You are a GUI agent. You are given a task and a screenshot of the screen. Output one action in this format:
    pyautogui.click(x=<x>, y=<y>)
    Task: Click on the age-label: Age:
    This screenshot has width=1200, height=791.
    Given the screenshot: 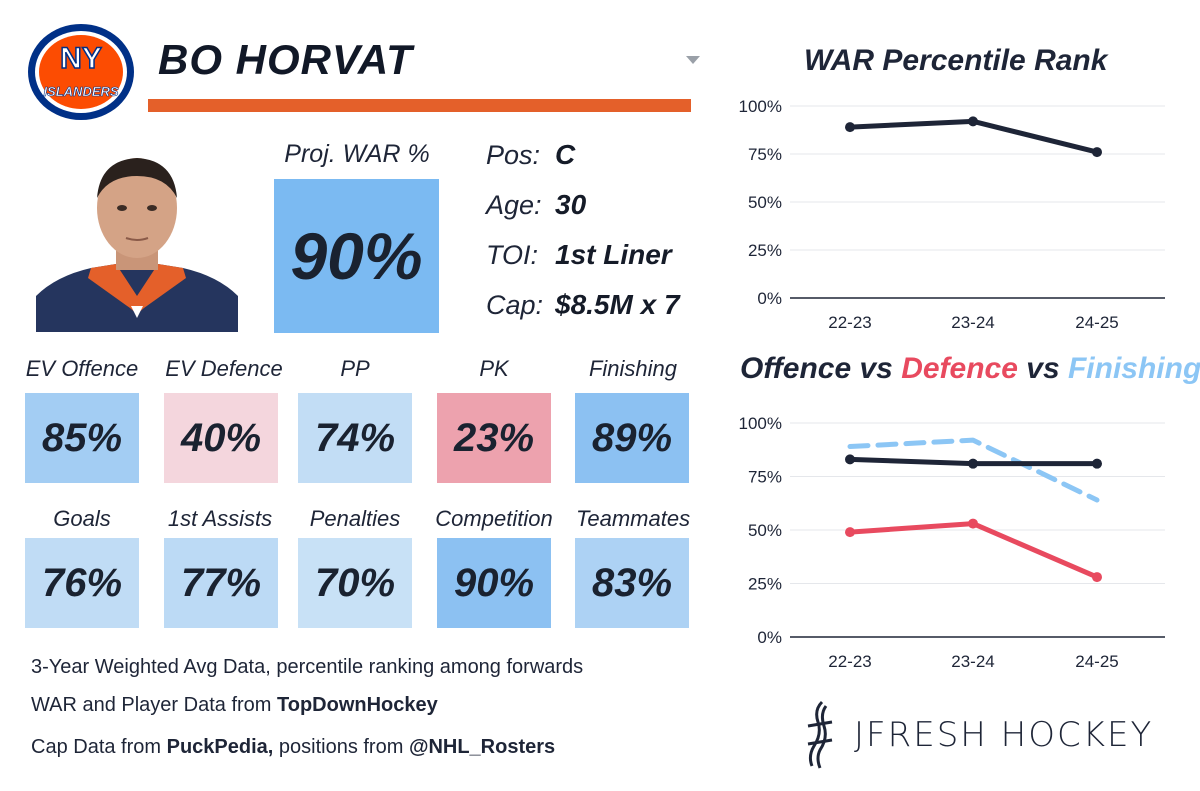 What is the action you would take?
    pyautogui.click(x=514, y=205)
    